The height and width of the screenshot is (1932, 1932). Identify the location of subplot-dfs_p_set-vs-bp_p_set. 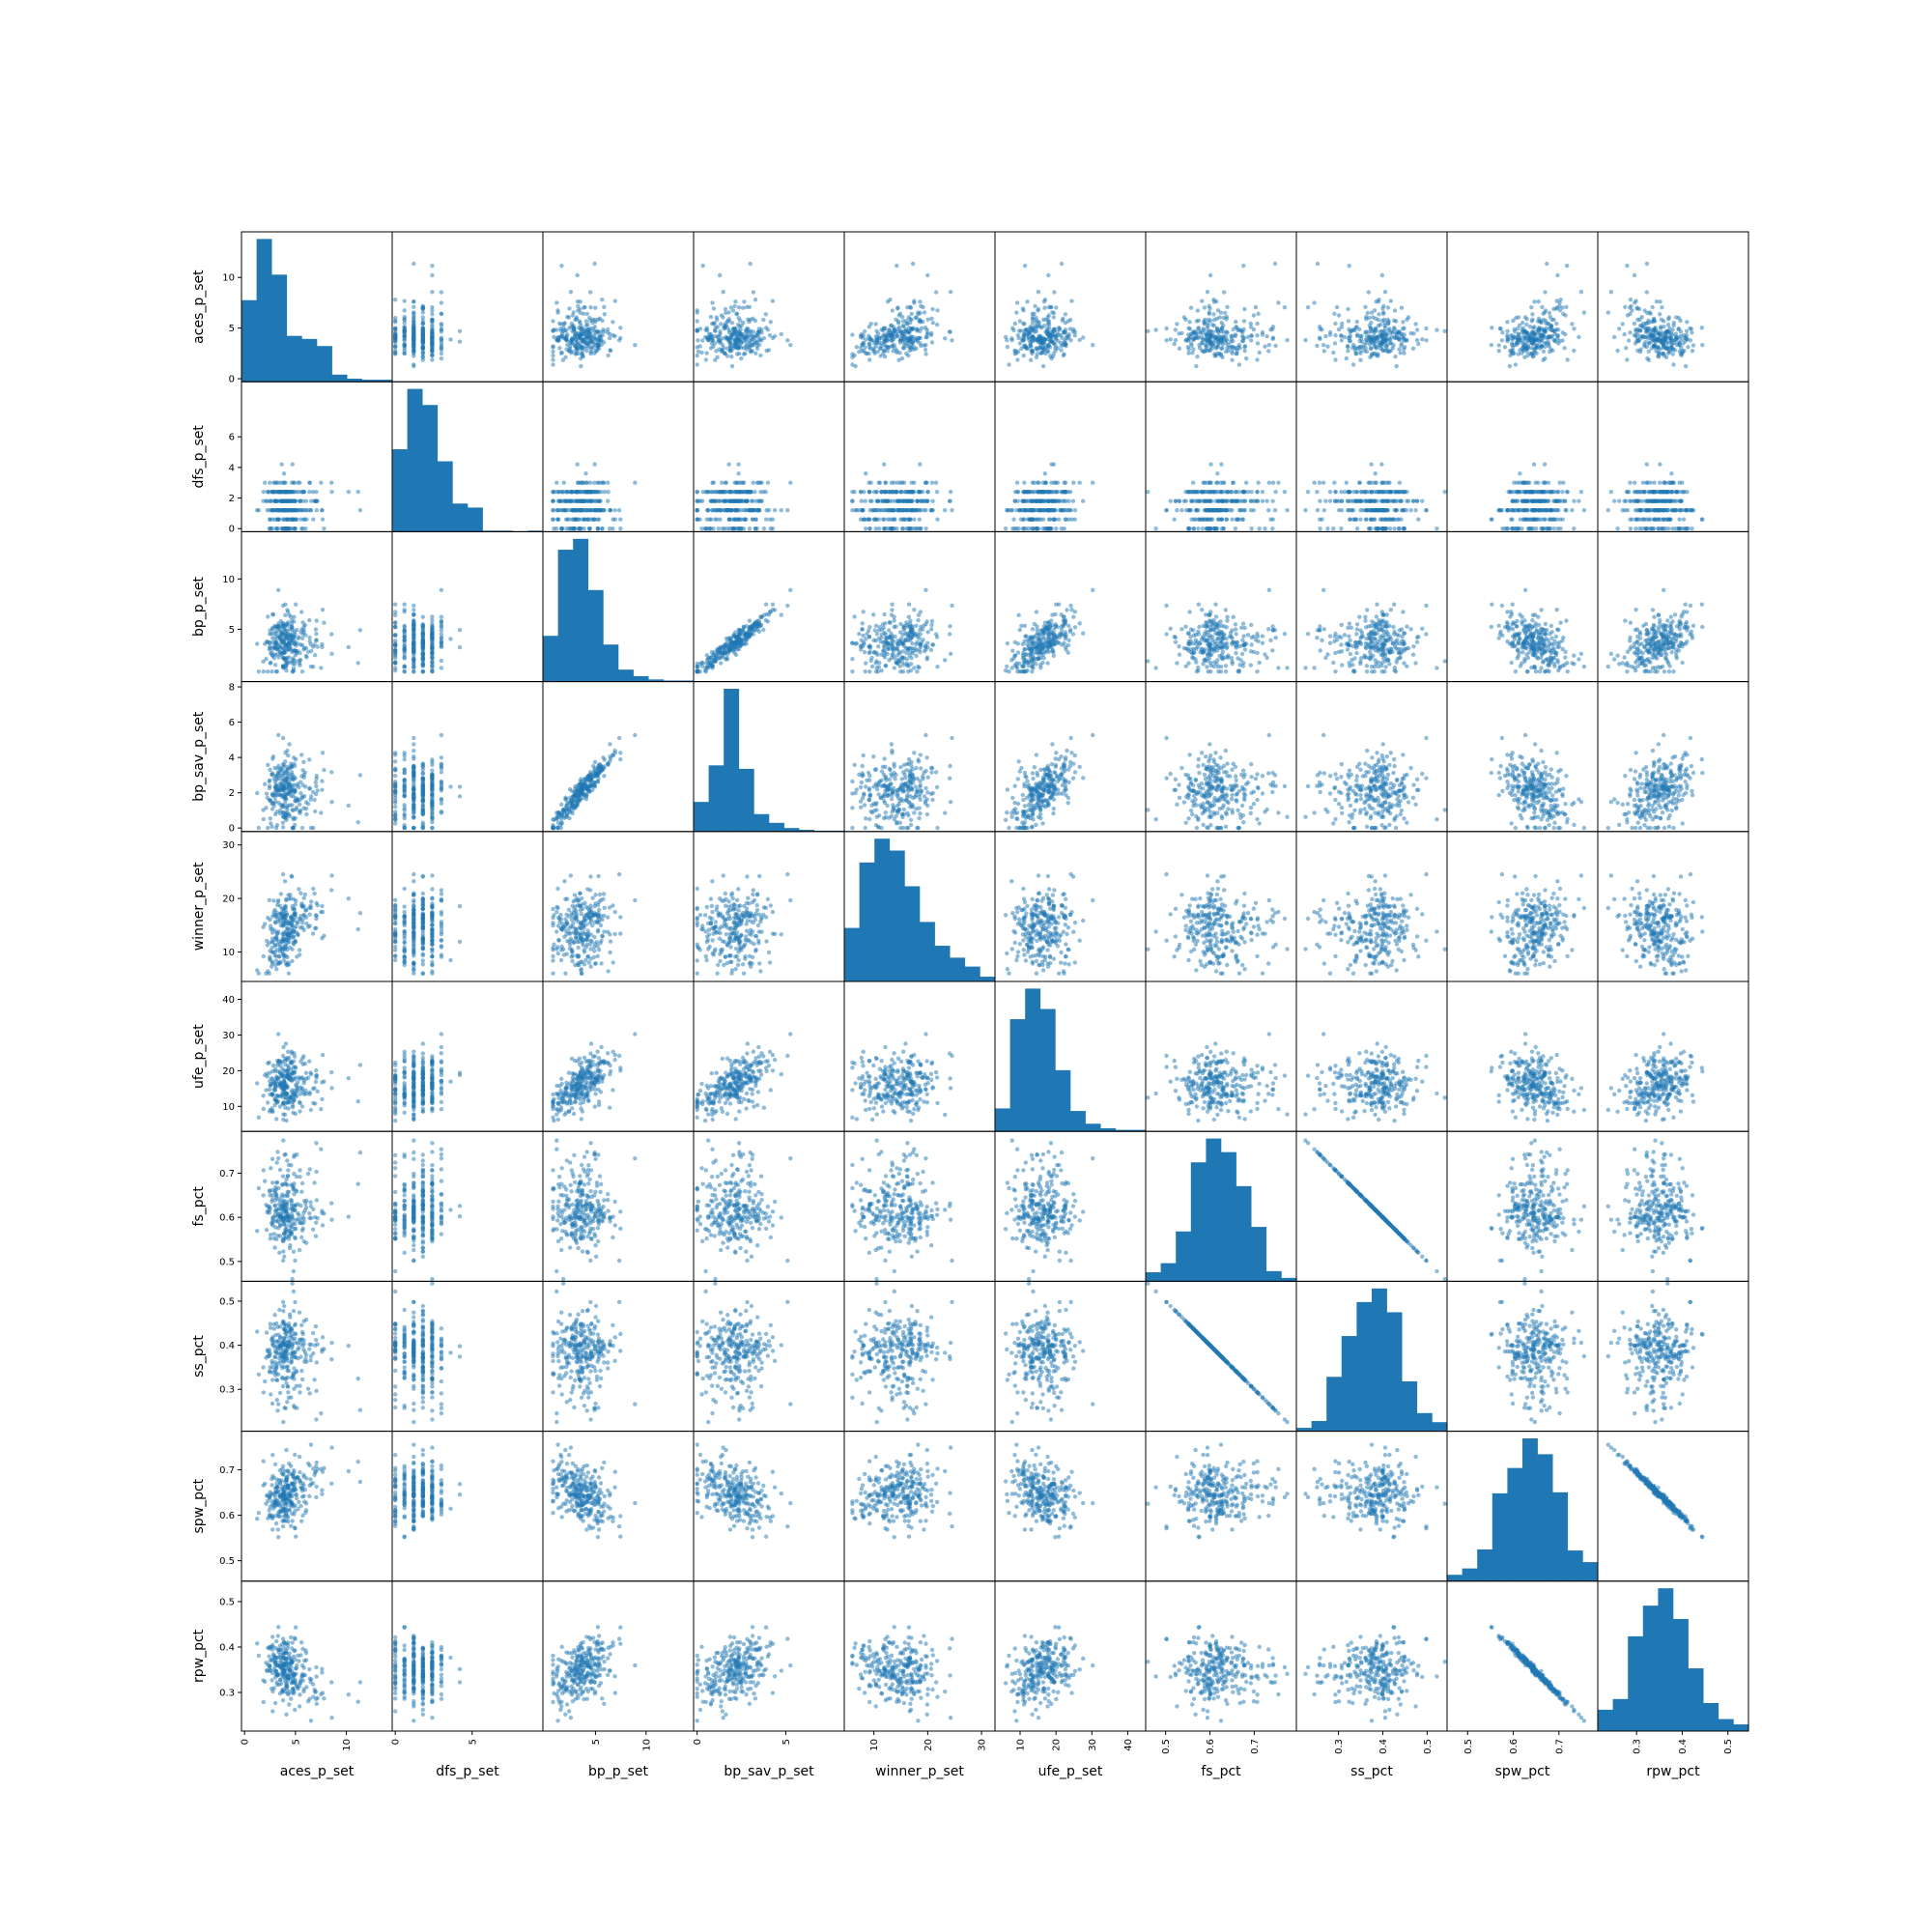
(618, 456).